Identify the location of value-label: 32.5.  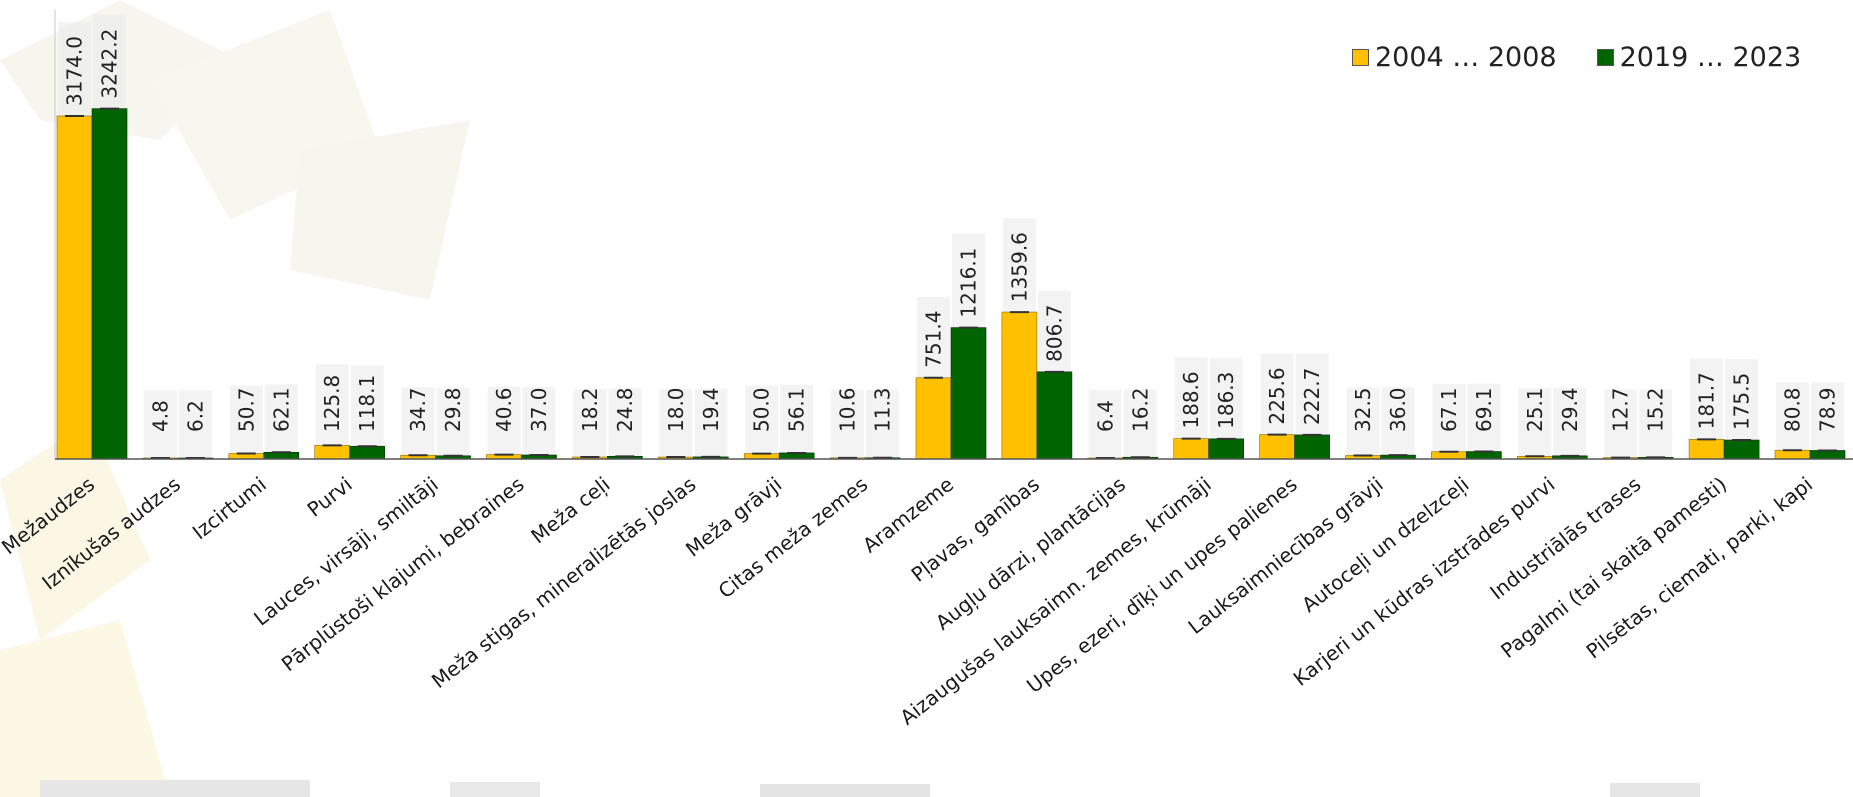
(1363, 409).